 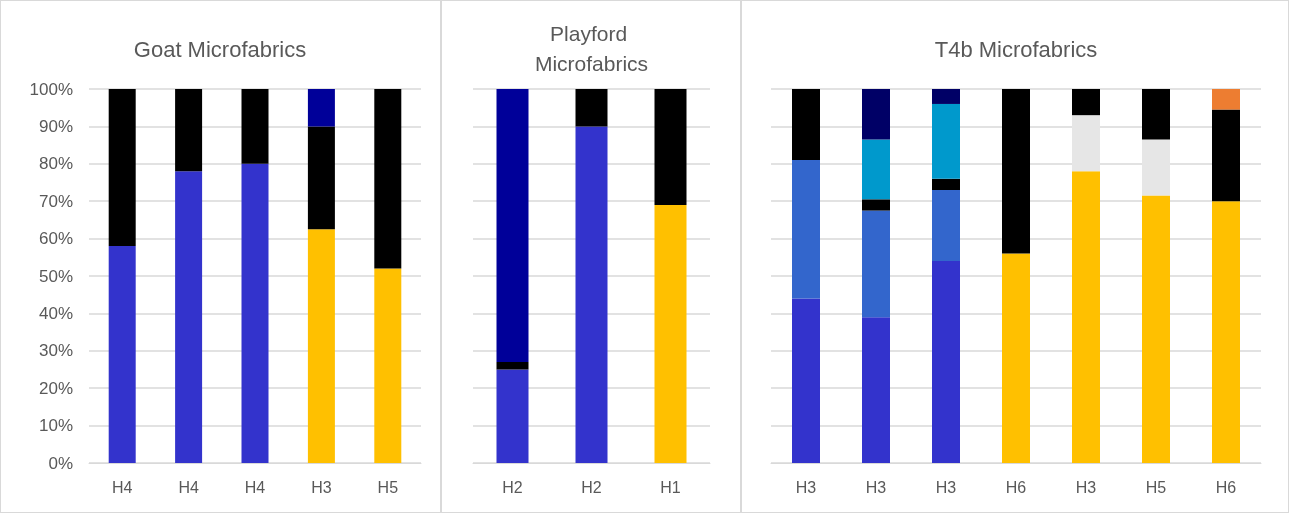 I want to click on y-tick-label: 90%, so click(x=55, y=126).